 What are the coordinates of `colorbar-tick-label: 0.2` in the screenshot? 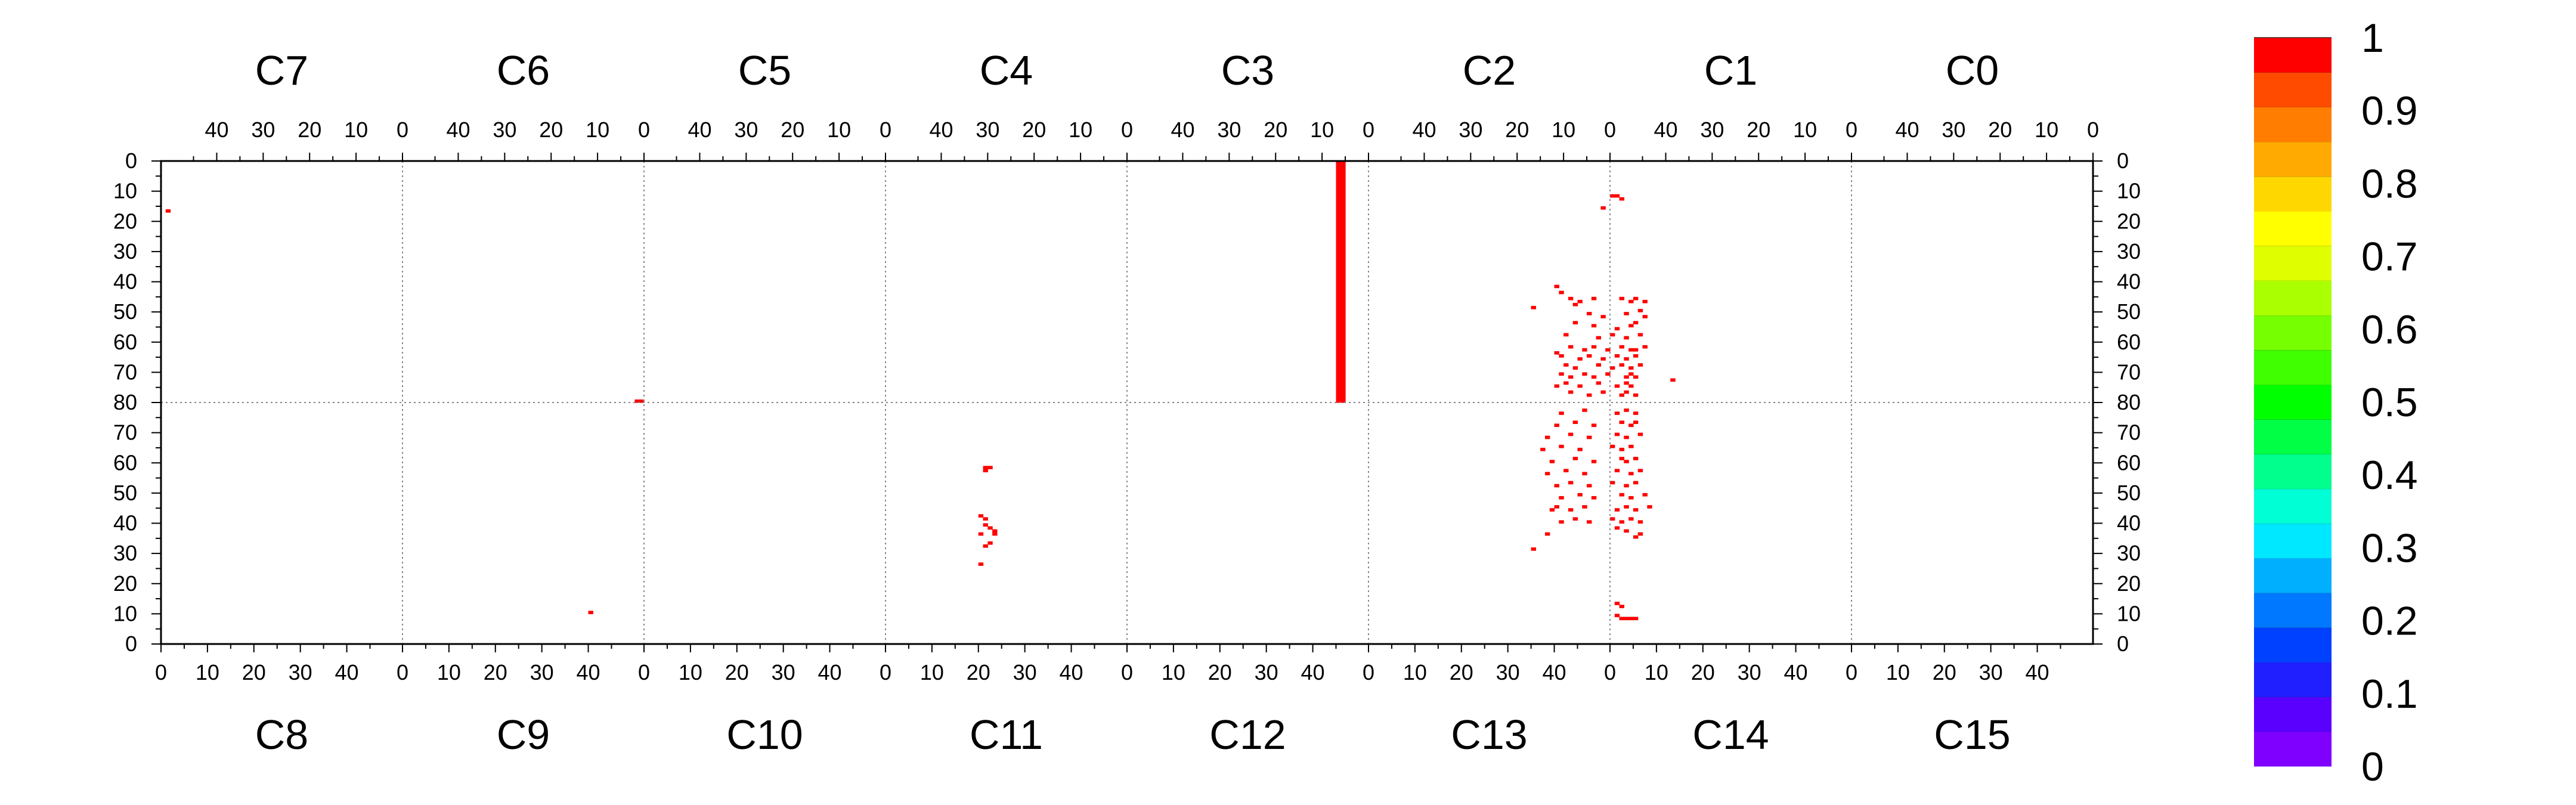 It's located at (2390, 622).